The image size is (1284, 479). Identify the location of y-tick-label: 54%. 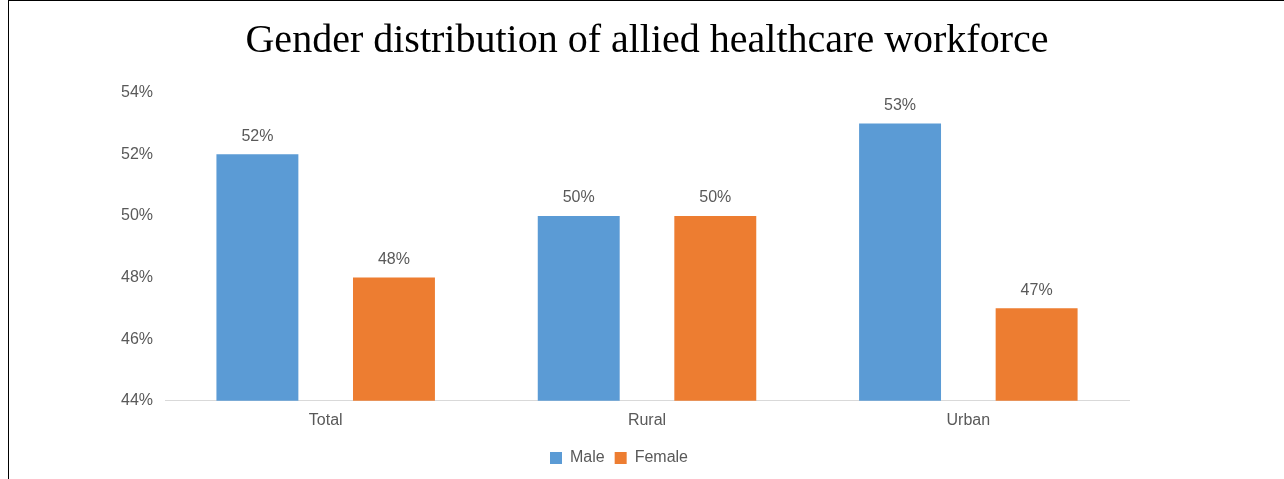
(137, 92).